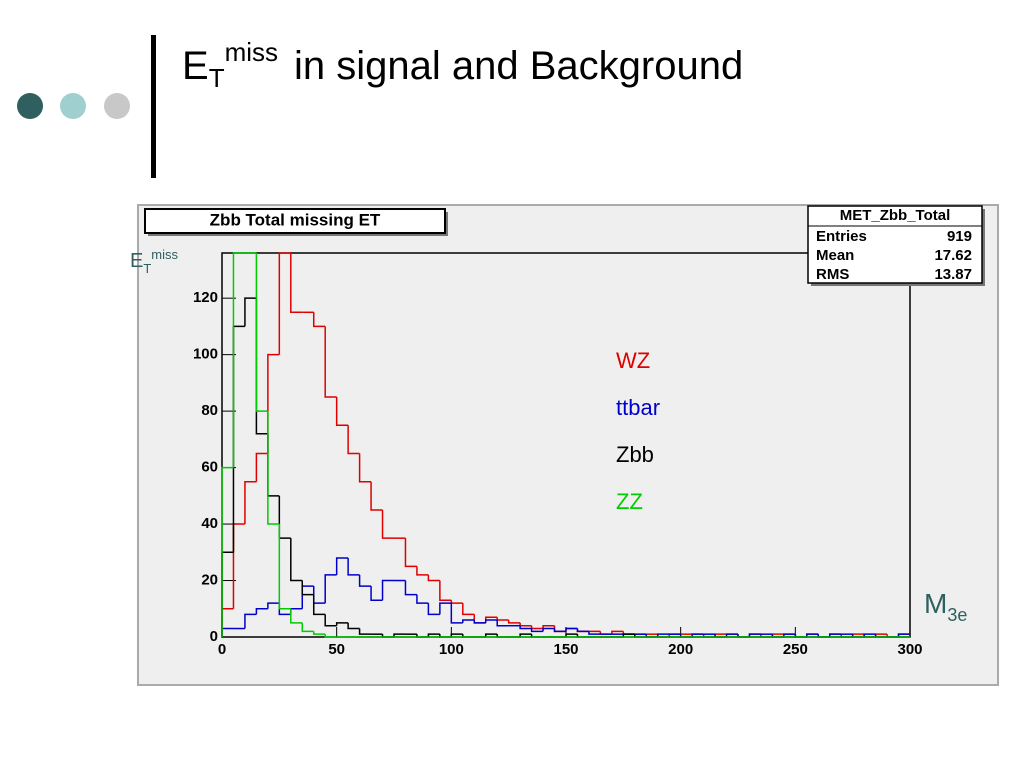 Image resolution: width=1024 pixels, height=768 pixels. I want to click on legend-entry: ttbar, so click(638, 407).